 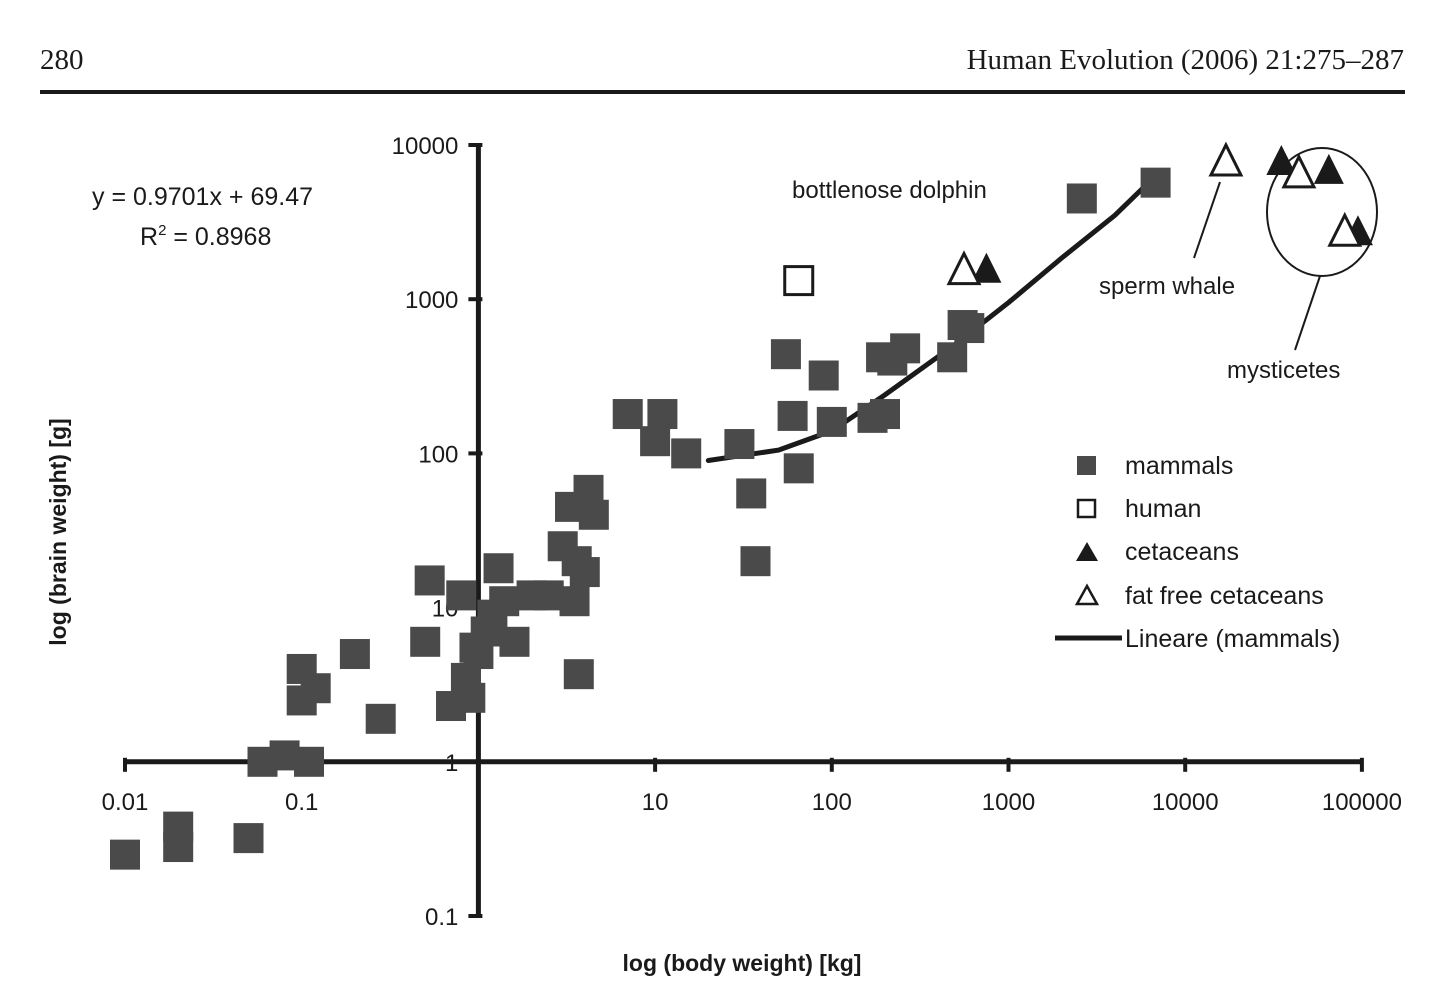 What do you see at coordinates (1086, 508) in the screenshot?
I see `legend-human-marker` at bounding box center [1086, 508].